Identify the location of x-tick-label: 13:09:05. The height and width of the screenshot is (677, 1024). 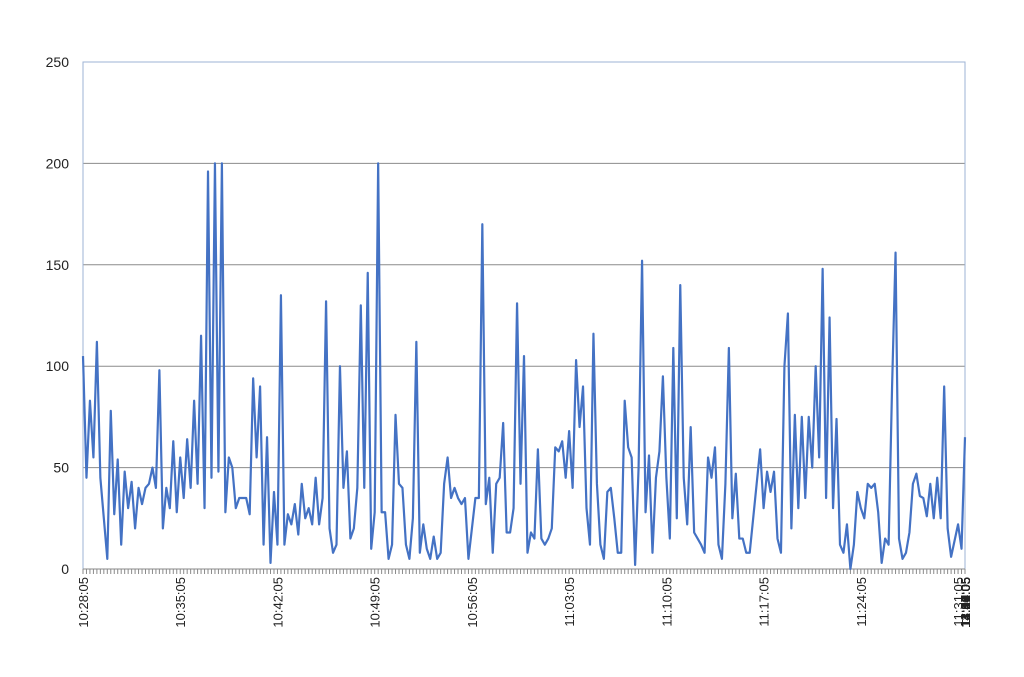
(965, 602).